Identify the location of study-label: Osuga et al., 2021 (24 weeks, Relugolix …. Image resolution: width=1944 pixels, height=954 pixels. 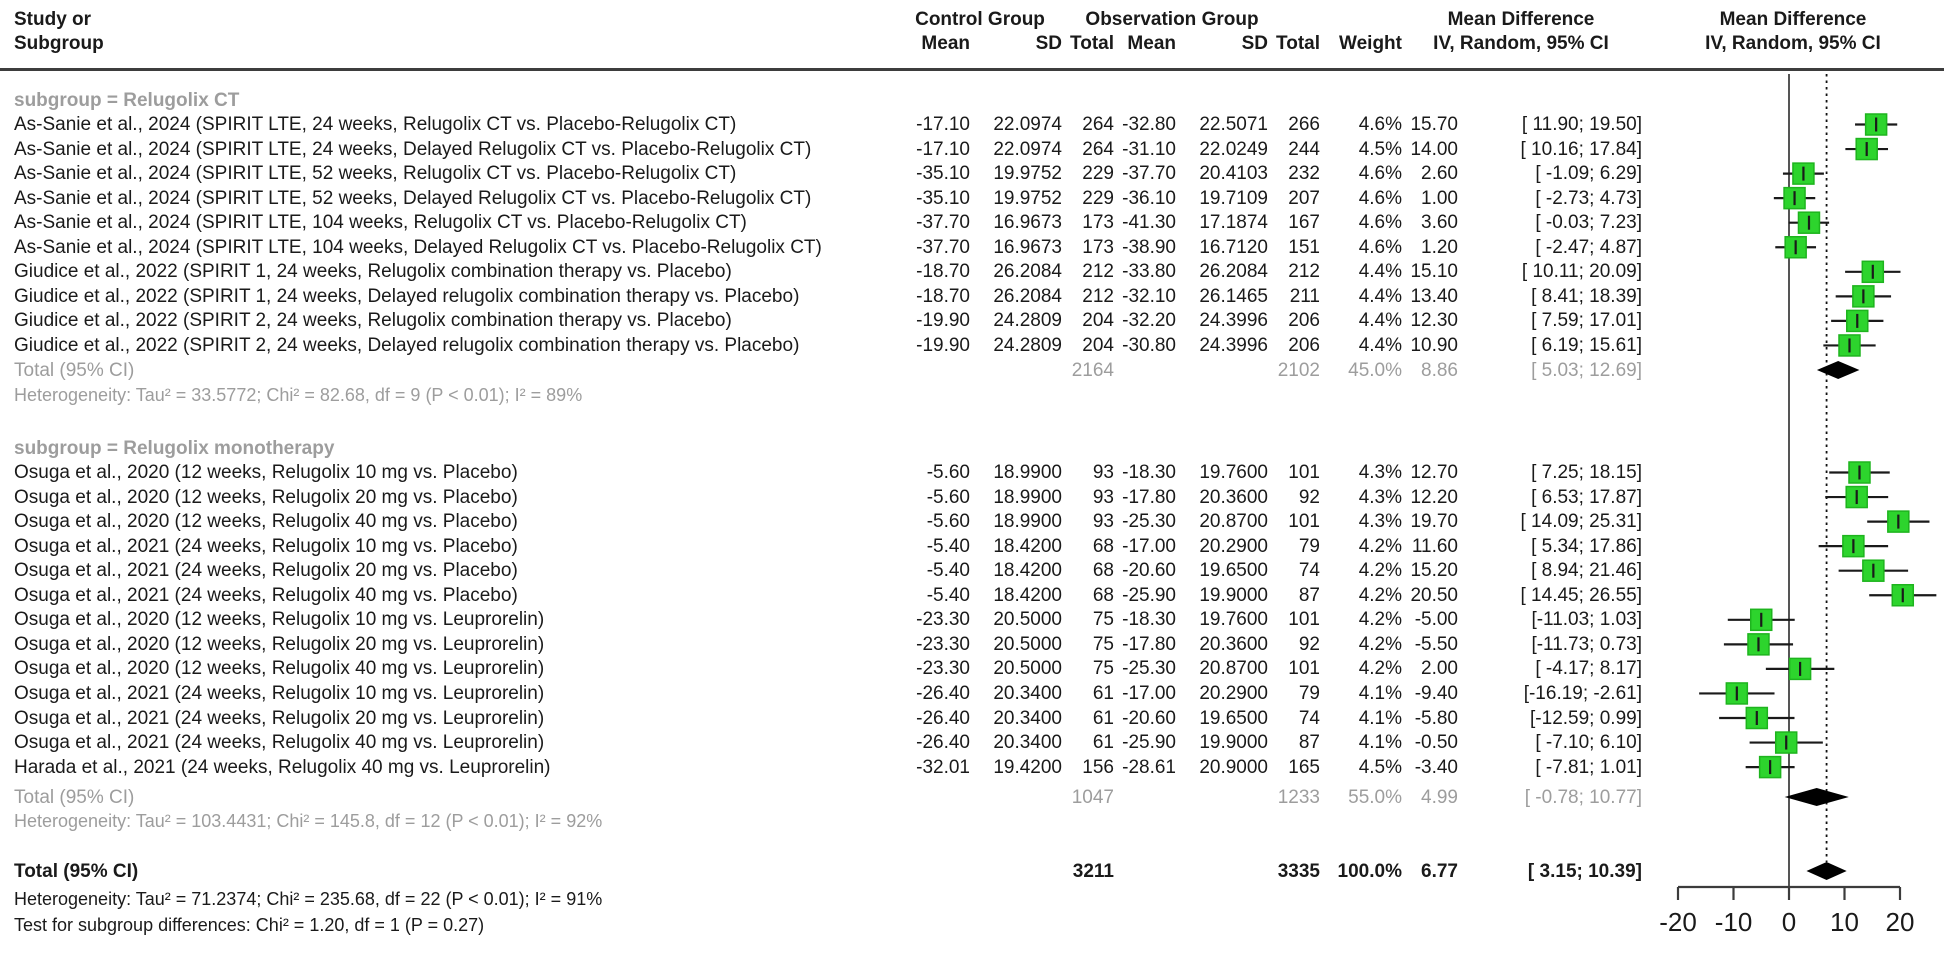
(266, 595).